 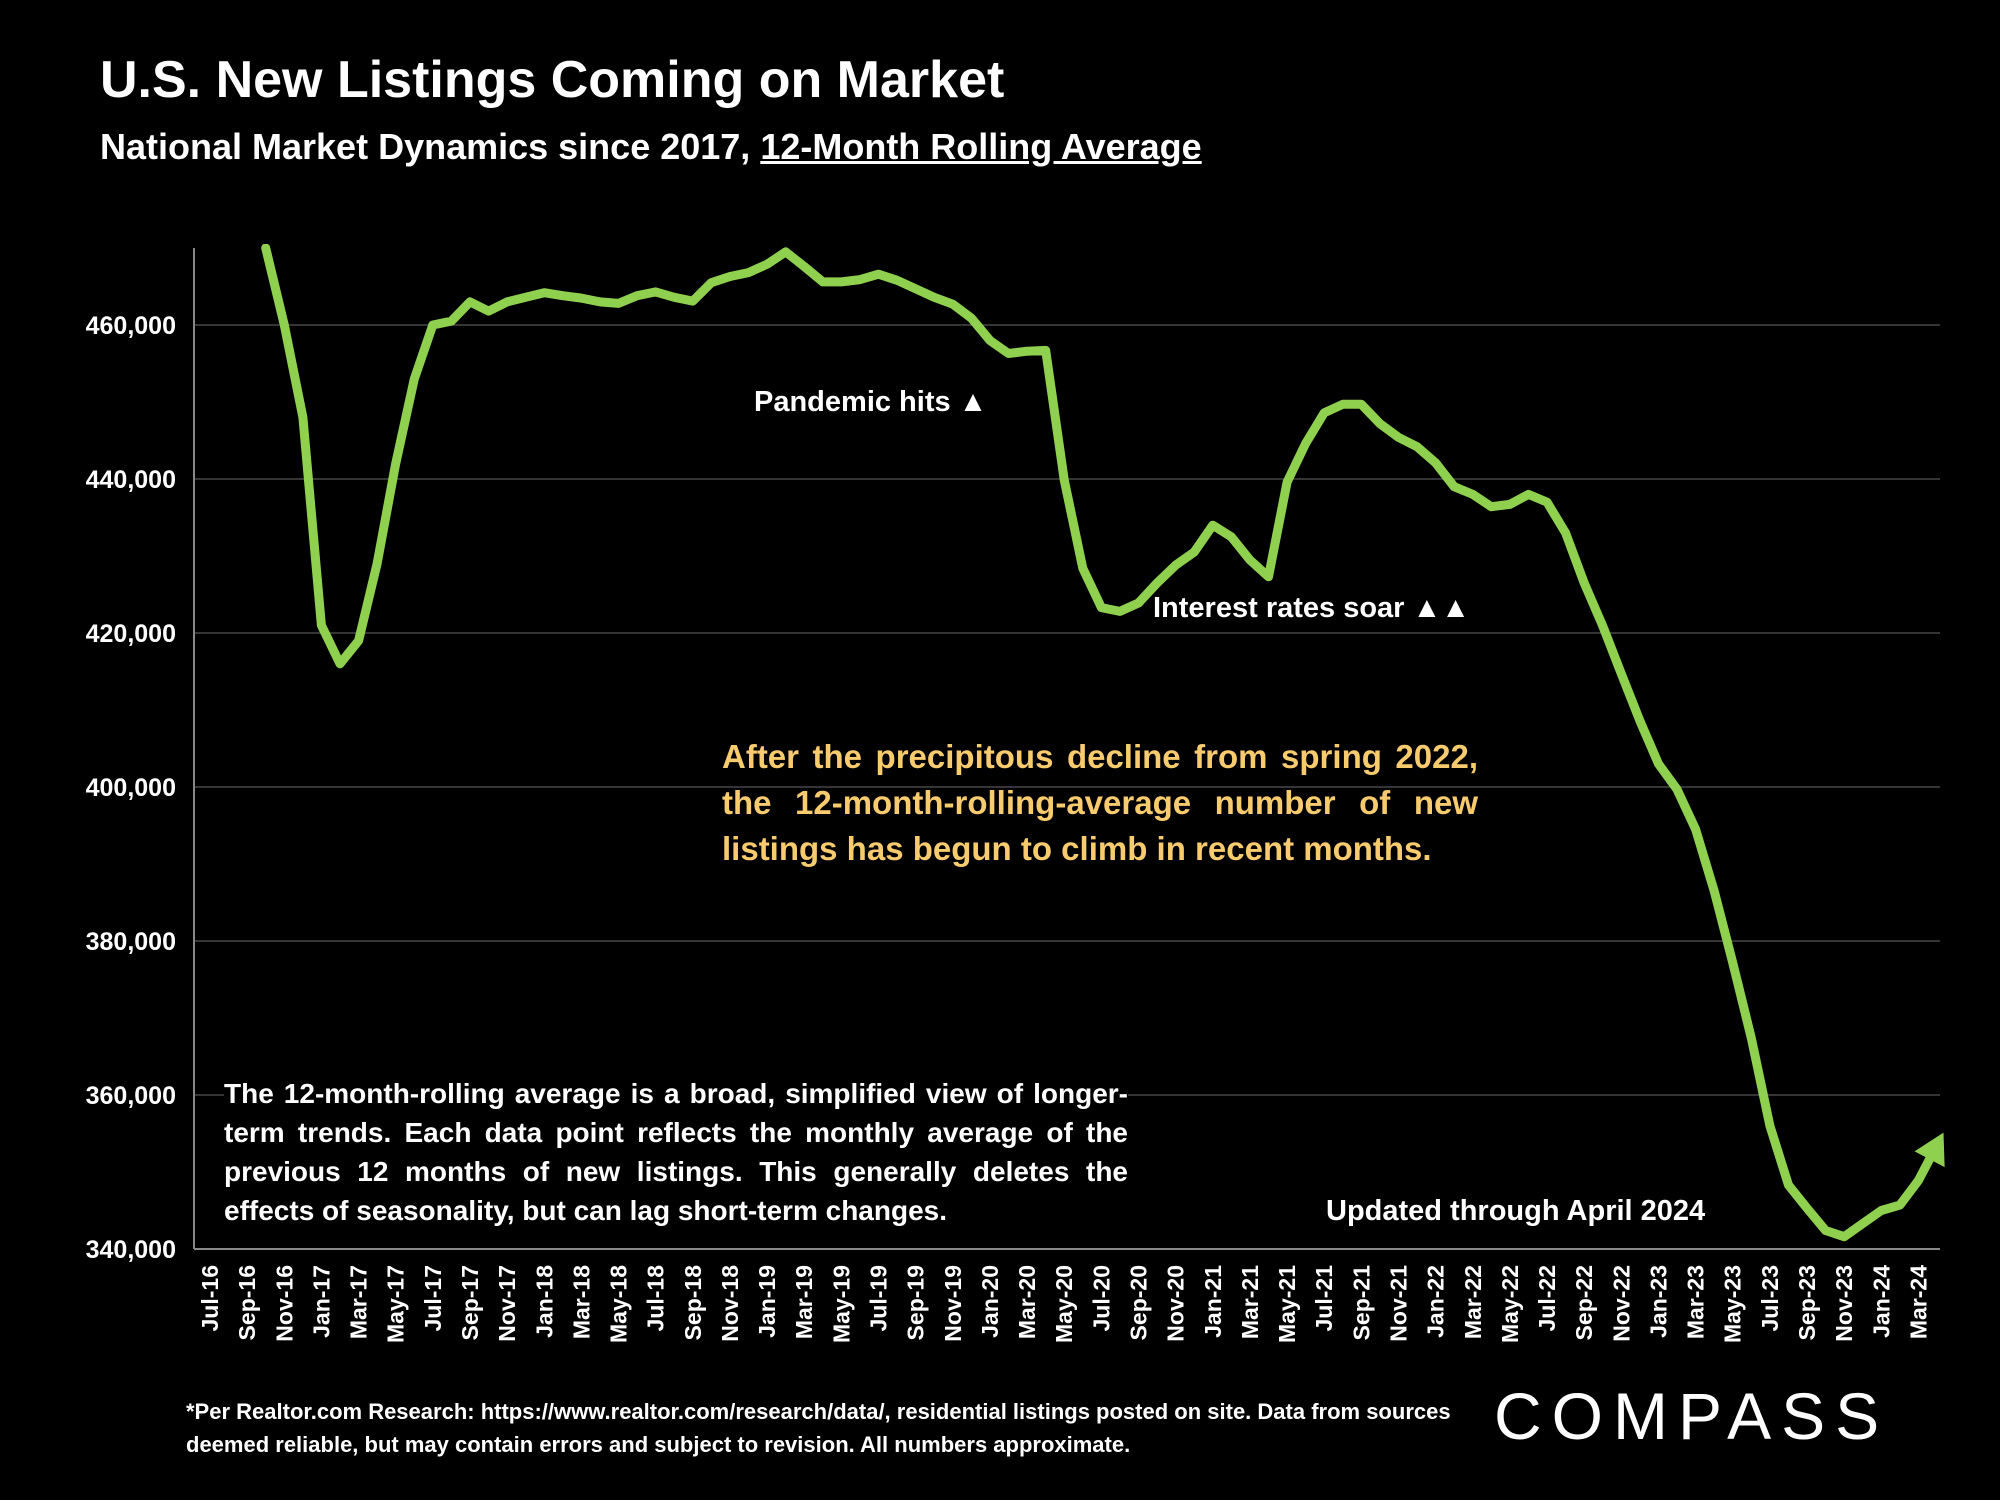 I want to click on x-tick-label: Sep-22, so click(x=1584, y=1302).